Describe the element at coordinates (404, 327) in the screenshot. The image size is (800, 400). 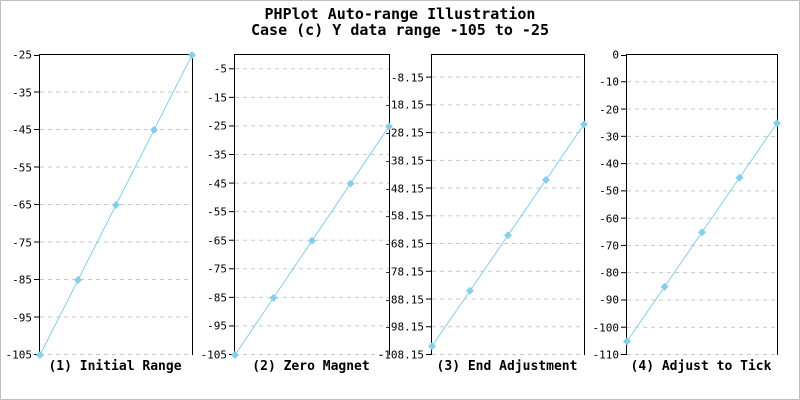
I see `y-tick-label: -98.15` at that location.